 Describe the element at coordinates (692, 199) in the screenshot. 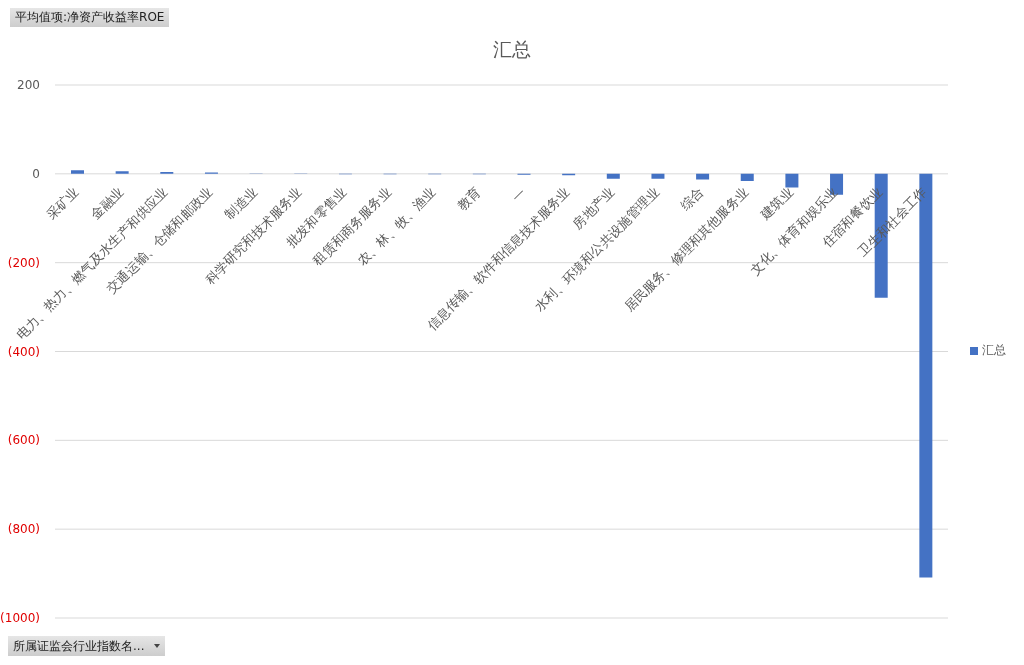

I see `x-tick-label: 综合` at that location.